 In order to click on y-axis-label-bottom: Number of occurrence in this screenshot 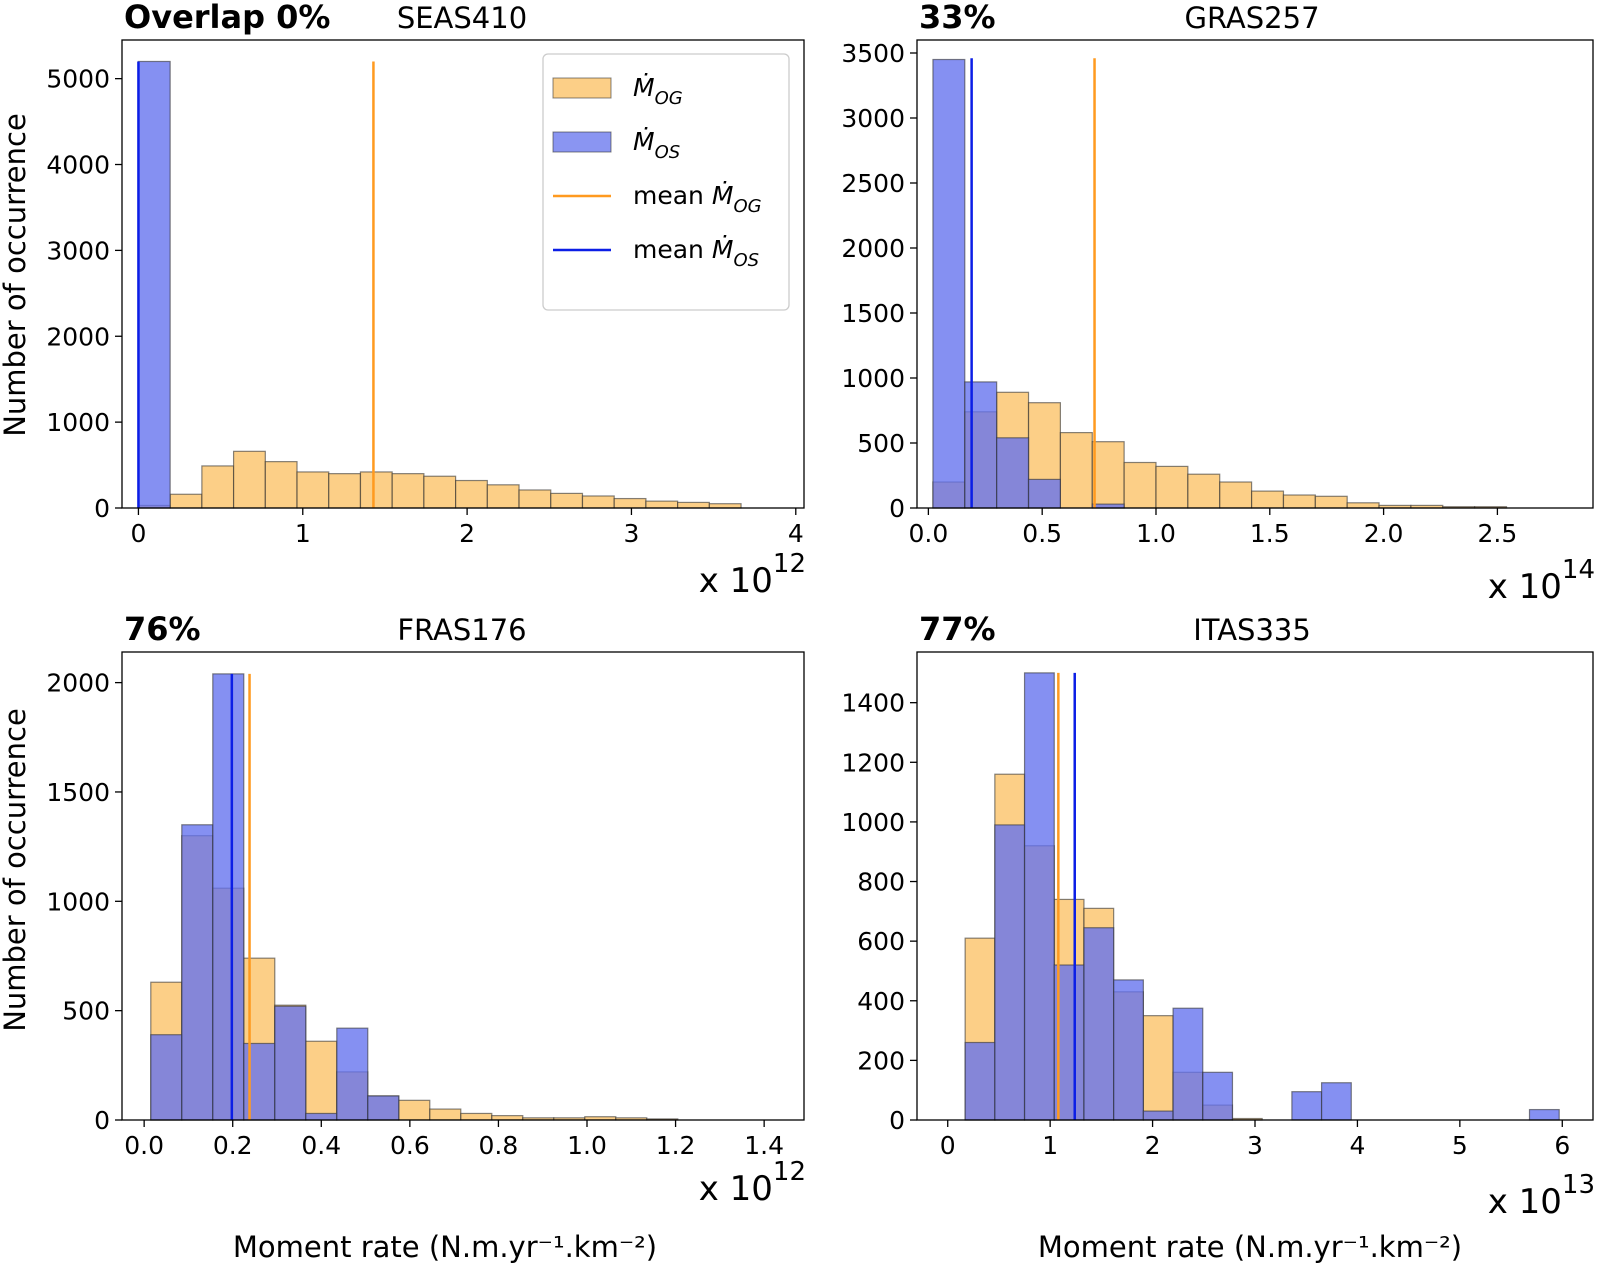, I will do `click(16, 870)`.